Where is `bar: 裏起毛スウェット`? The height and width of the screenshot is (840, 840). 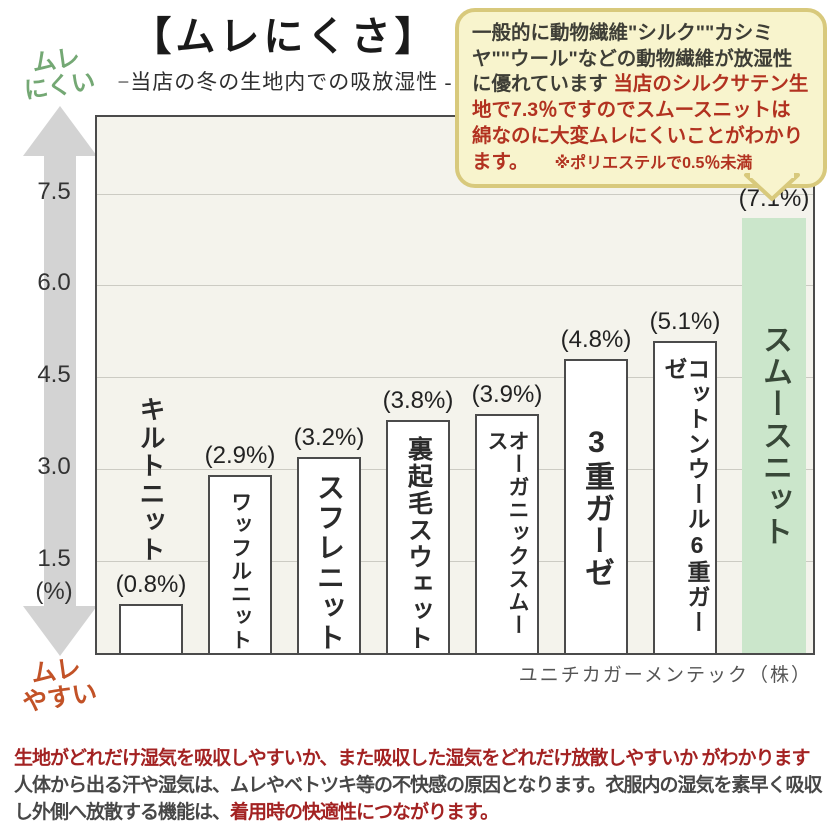
bar: 裏起毛スウェット is located at coordinates (418, 536).